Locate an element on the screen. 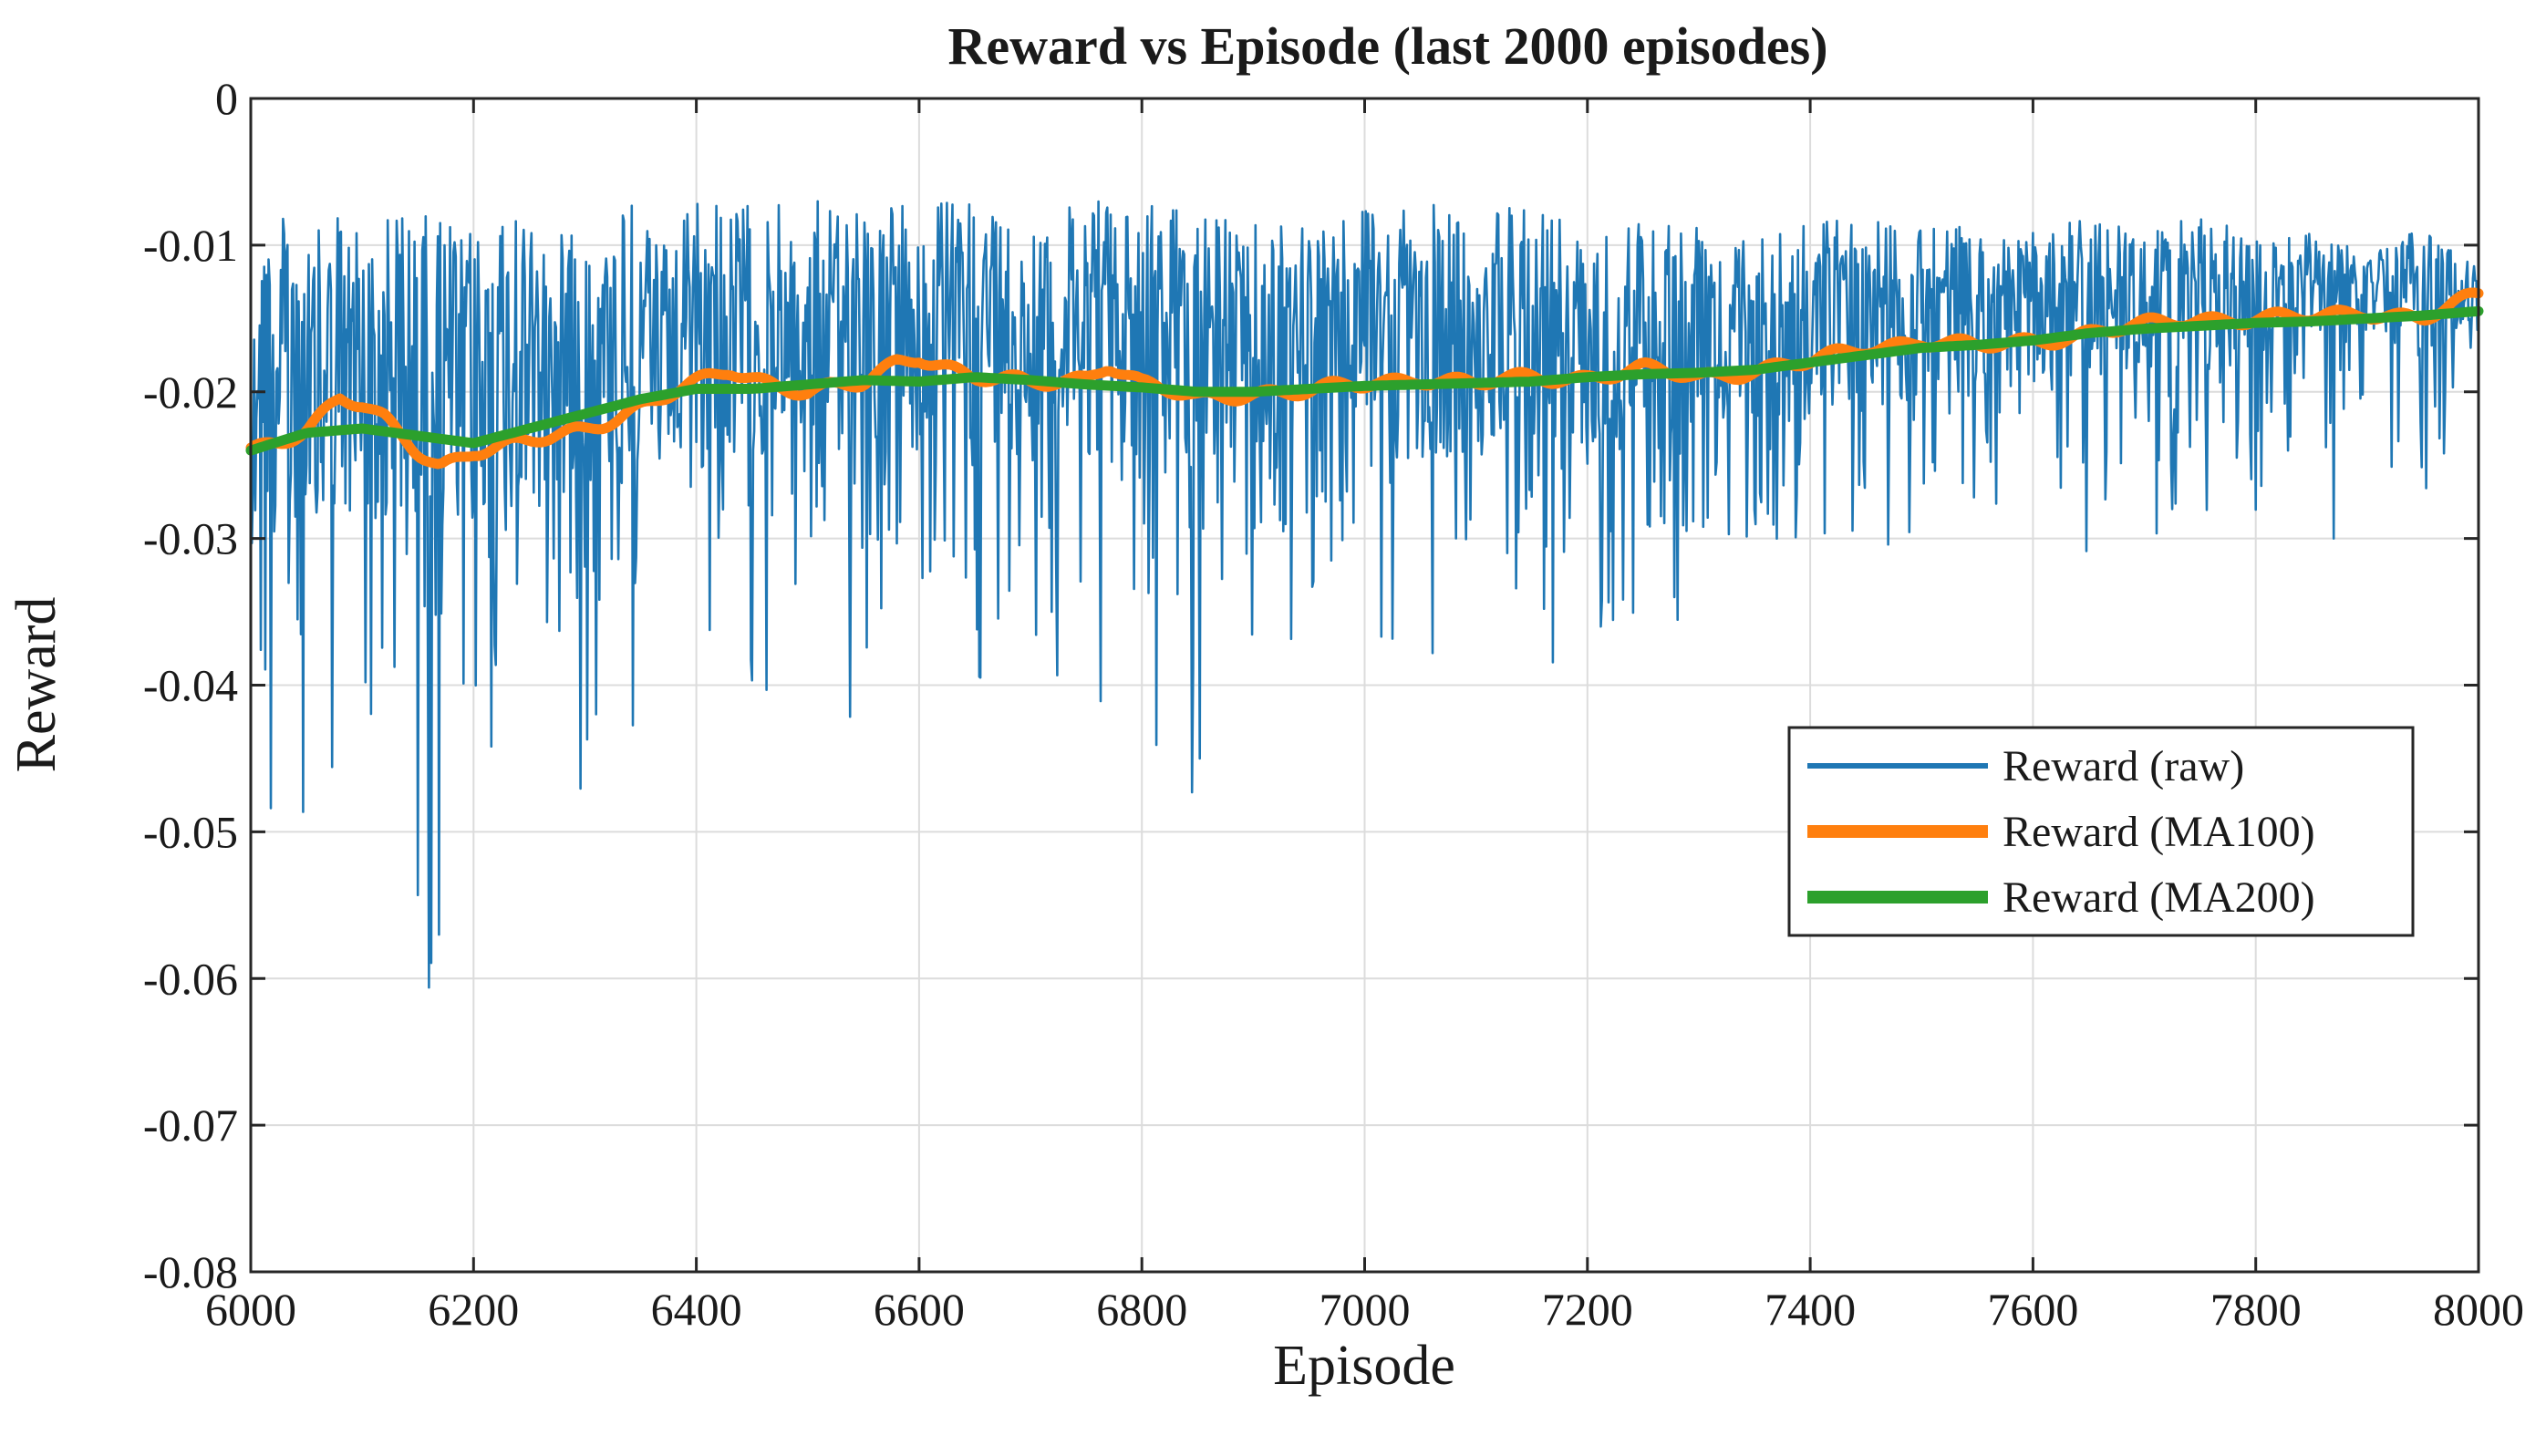 This screenshot has width=2546, height=1456. x-tick-label: 6200 is located at coordinates (474, 1310).